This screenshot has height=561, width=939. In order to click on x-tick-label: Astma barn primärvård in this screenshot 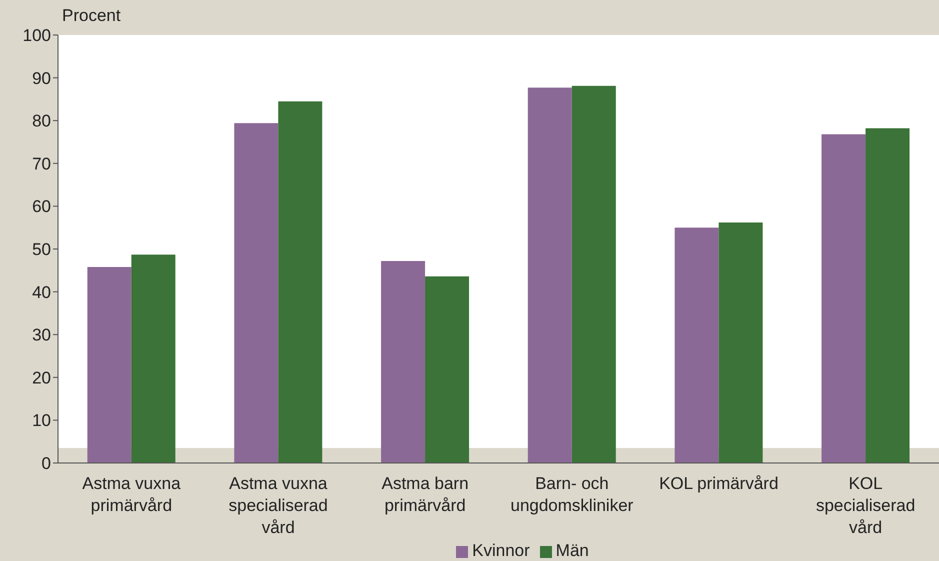, I will do `click(425, 494)`.